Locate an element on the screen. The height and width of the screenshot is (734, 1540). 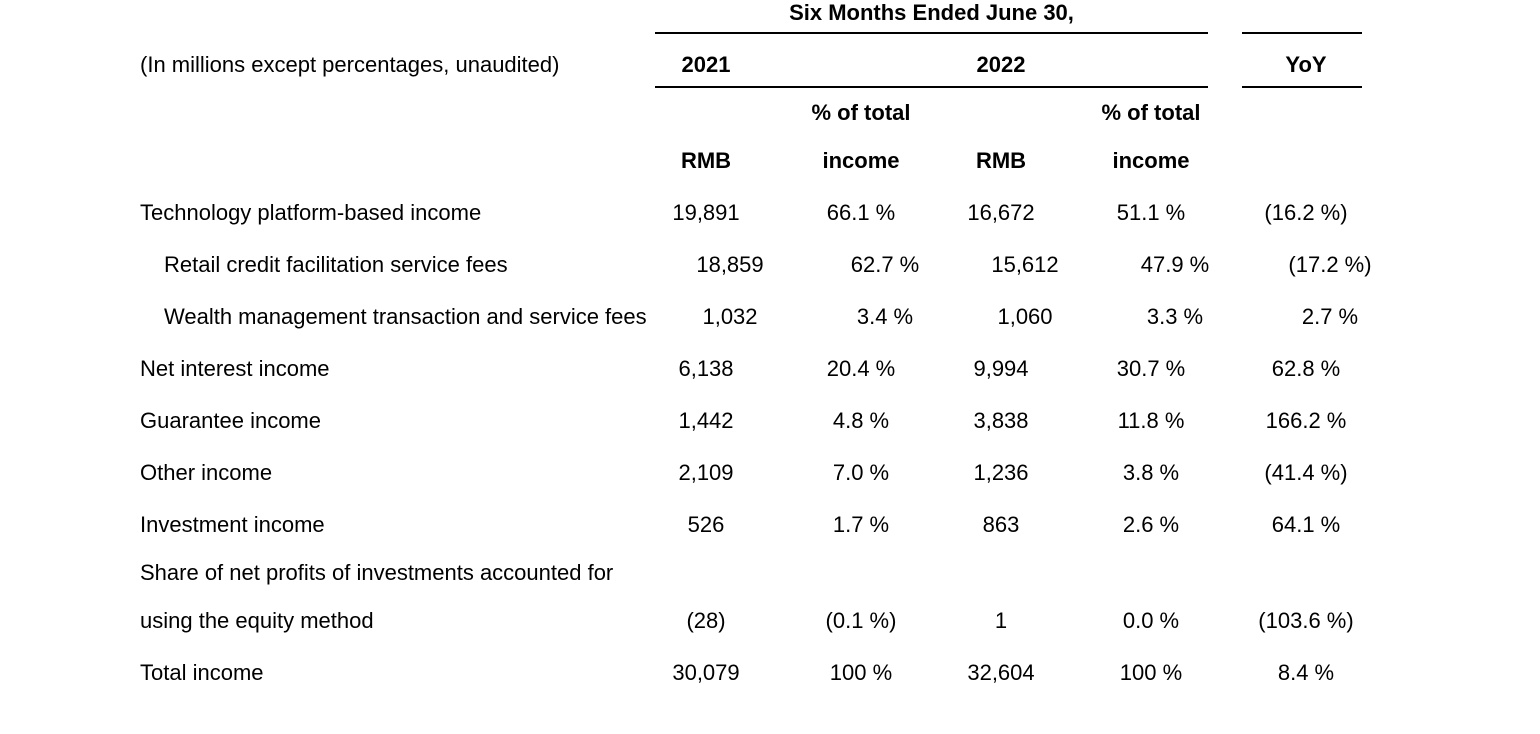
cell-rmb-2021: 18,859 is located at coordinates (730, 264).